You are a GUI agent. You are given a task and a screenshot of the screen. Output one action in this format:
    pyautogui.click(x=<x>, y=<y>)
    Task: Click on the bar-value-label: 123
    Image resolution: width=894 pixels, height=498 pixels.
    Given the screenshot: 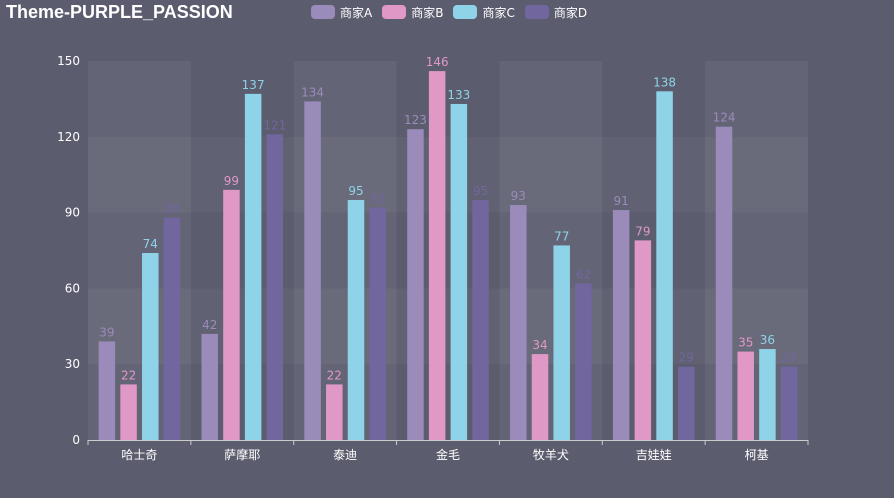 What is the action you would take?
    pyautogui.click(x=415, y=120)
    